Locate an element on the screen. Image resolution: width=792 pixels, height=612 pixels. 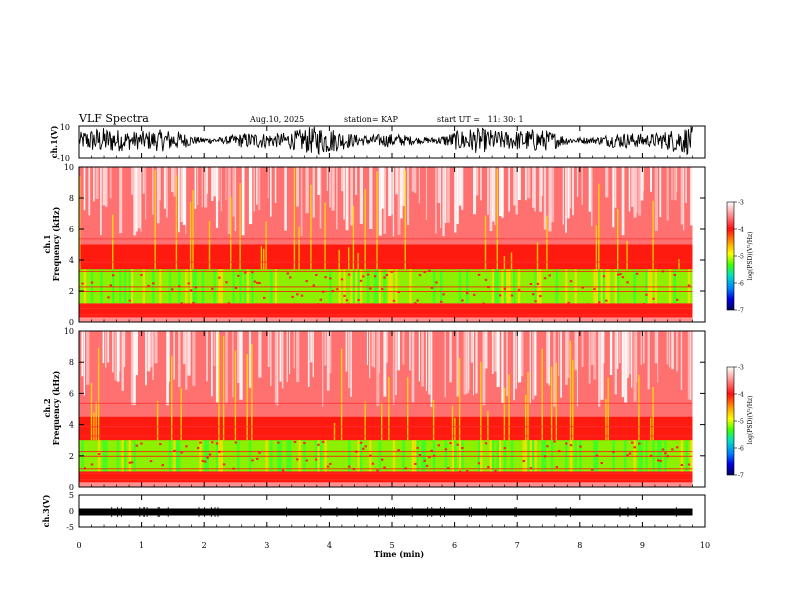
ch2-spec-ylabel-line2: Frequency (kHz) is located at coordinates (56, 407).